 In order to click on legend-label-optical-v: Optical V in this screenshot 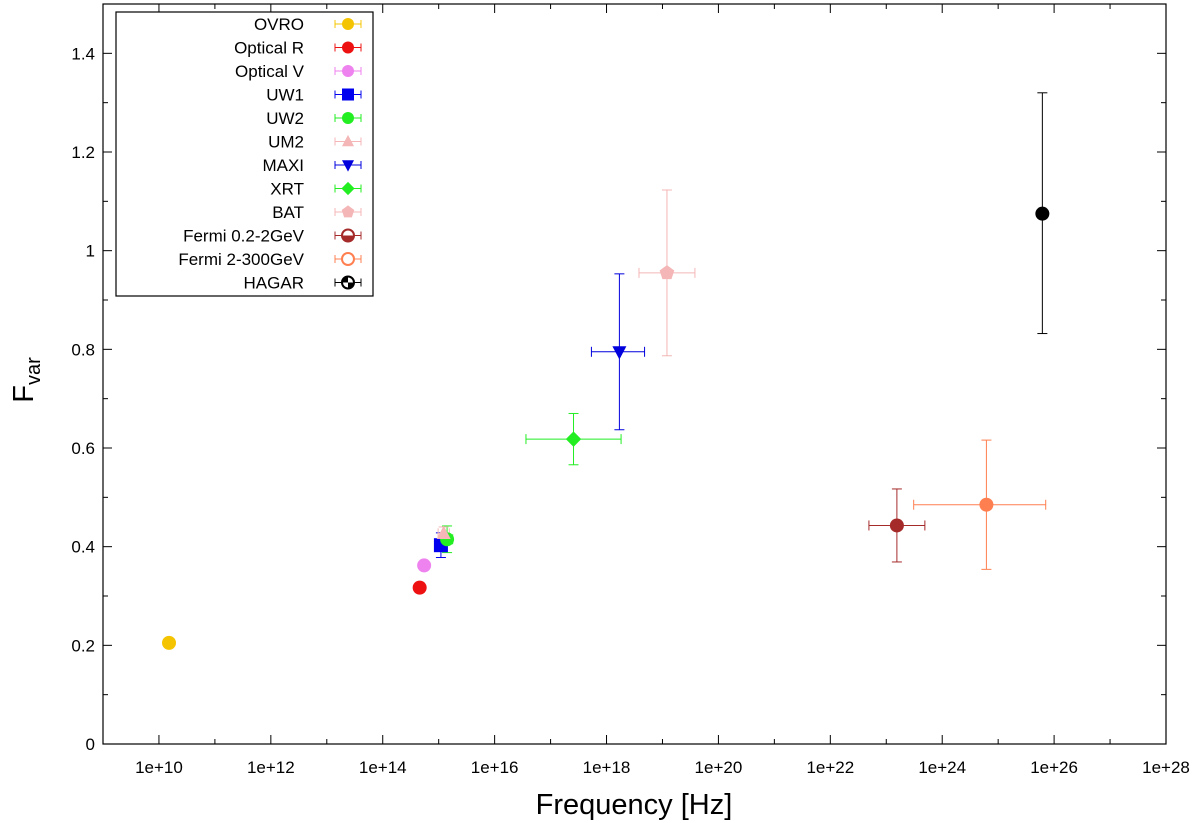, I will do `click(270, 71)`.